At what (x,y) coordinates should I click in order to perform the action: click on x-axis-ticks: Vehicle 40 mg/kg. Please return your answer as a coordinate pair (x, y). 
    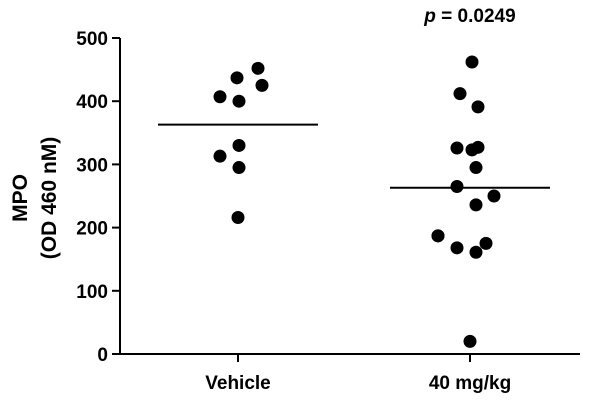
    Looking at the image, I should click on (358, 374).